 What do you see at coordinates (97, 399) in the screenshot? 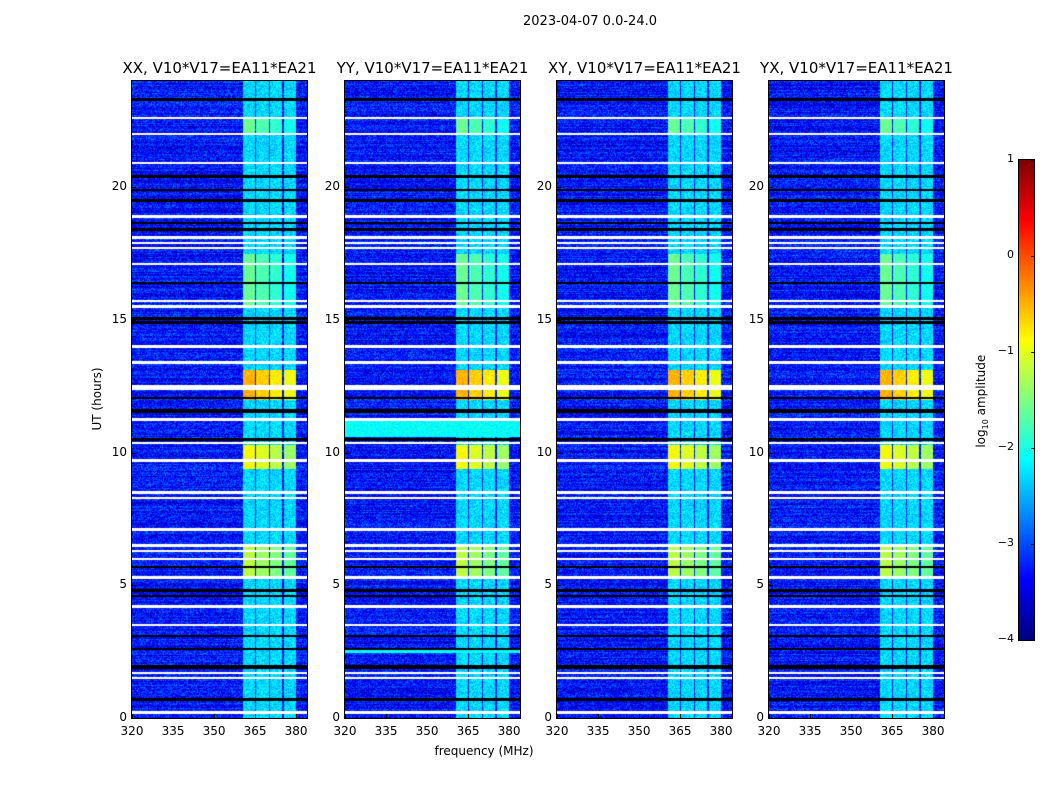
I see `y-axis-label: UT (hours)` at bounding box center [97, 399].